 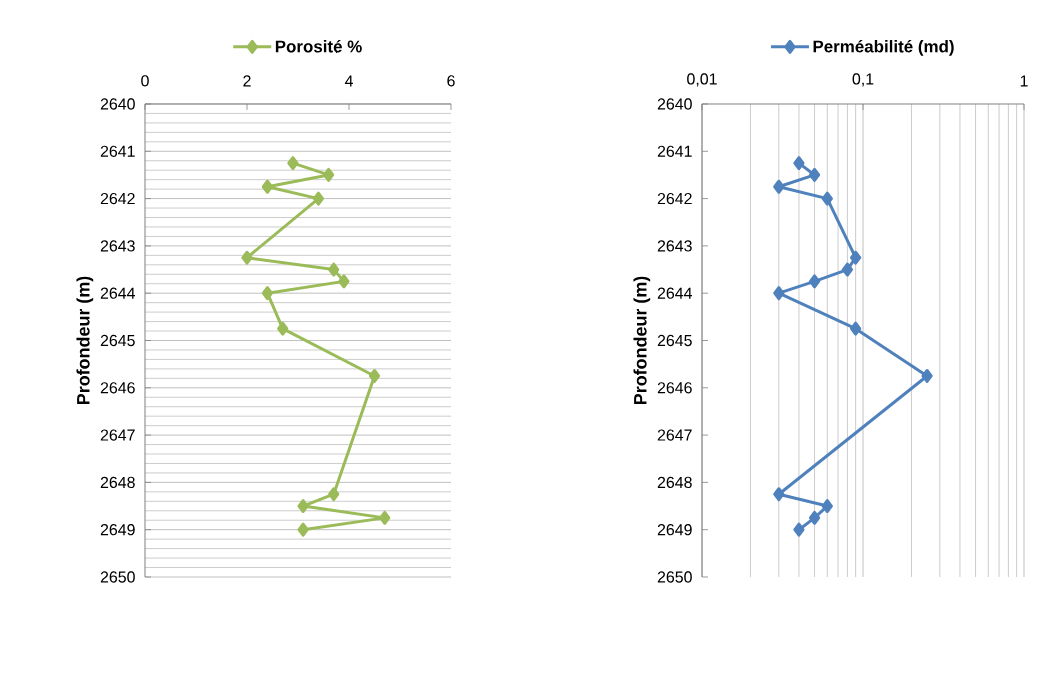 I want to click on x-tick-label: 0,1, so click(x=863, y=80).